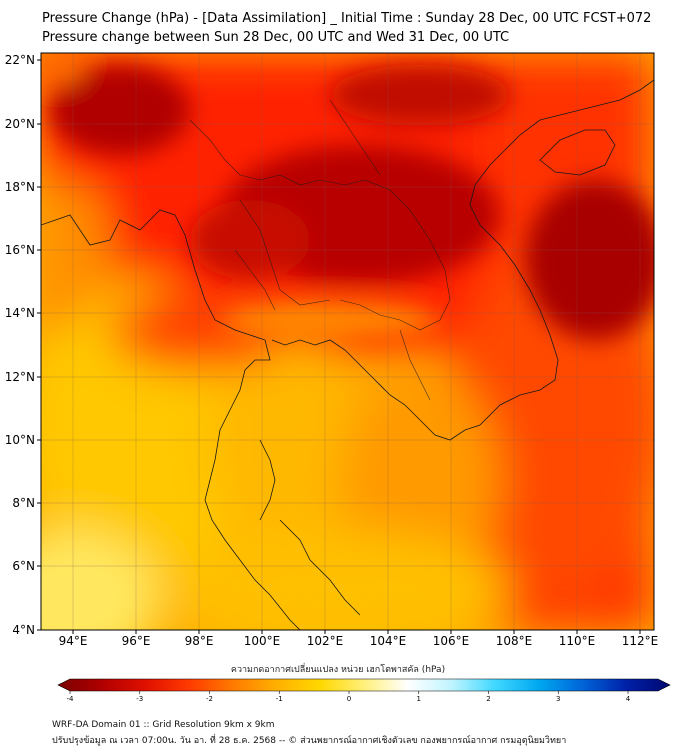  I want to click on lat-label: 4°N, so click(23, 630).